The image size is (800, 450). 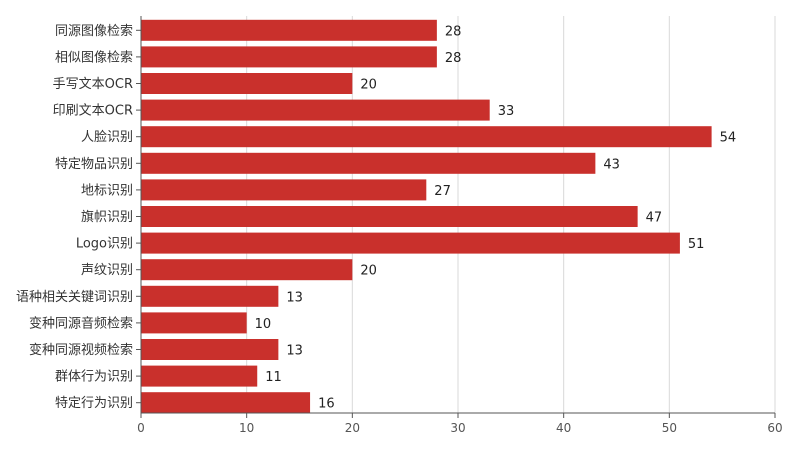 I want to click on x-tick-label: 60, so click(x=774, y=428).